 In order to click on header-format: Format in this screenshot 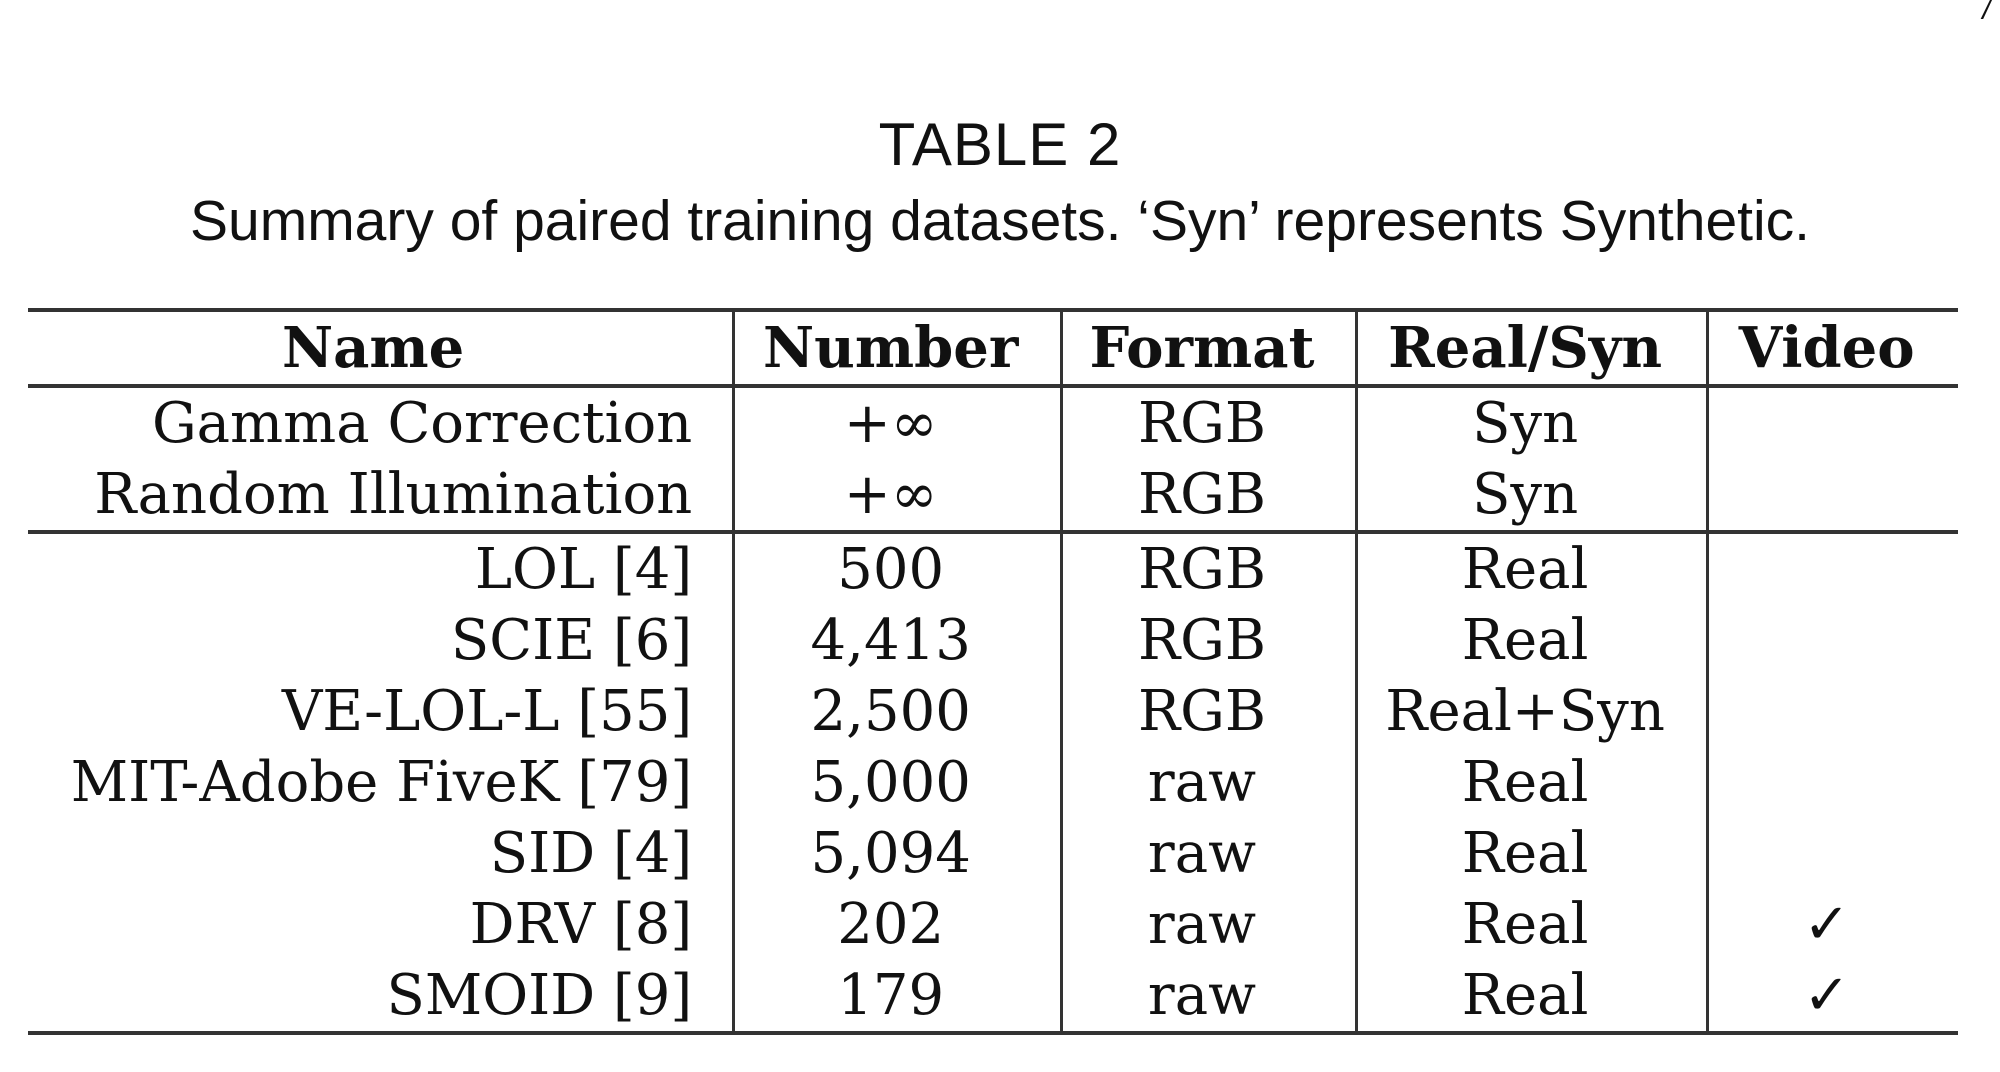, I will do `click(1208, 348)`.